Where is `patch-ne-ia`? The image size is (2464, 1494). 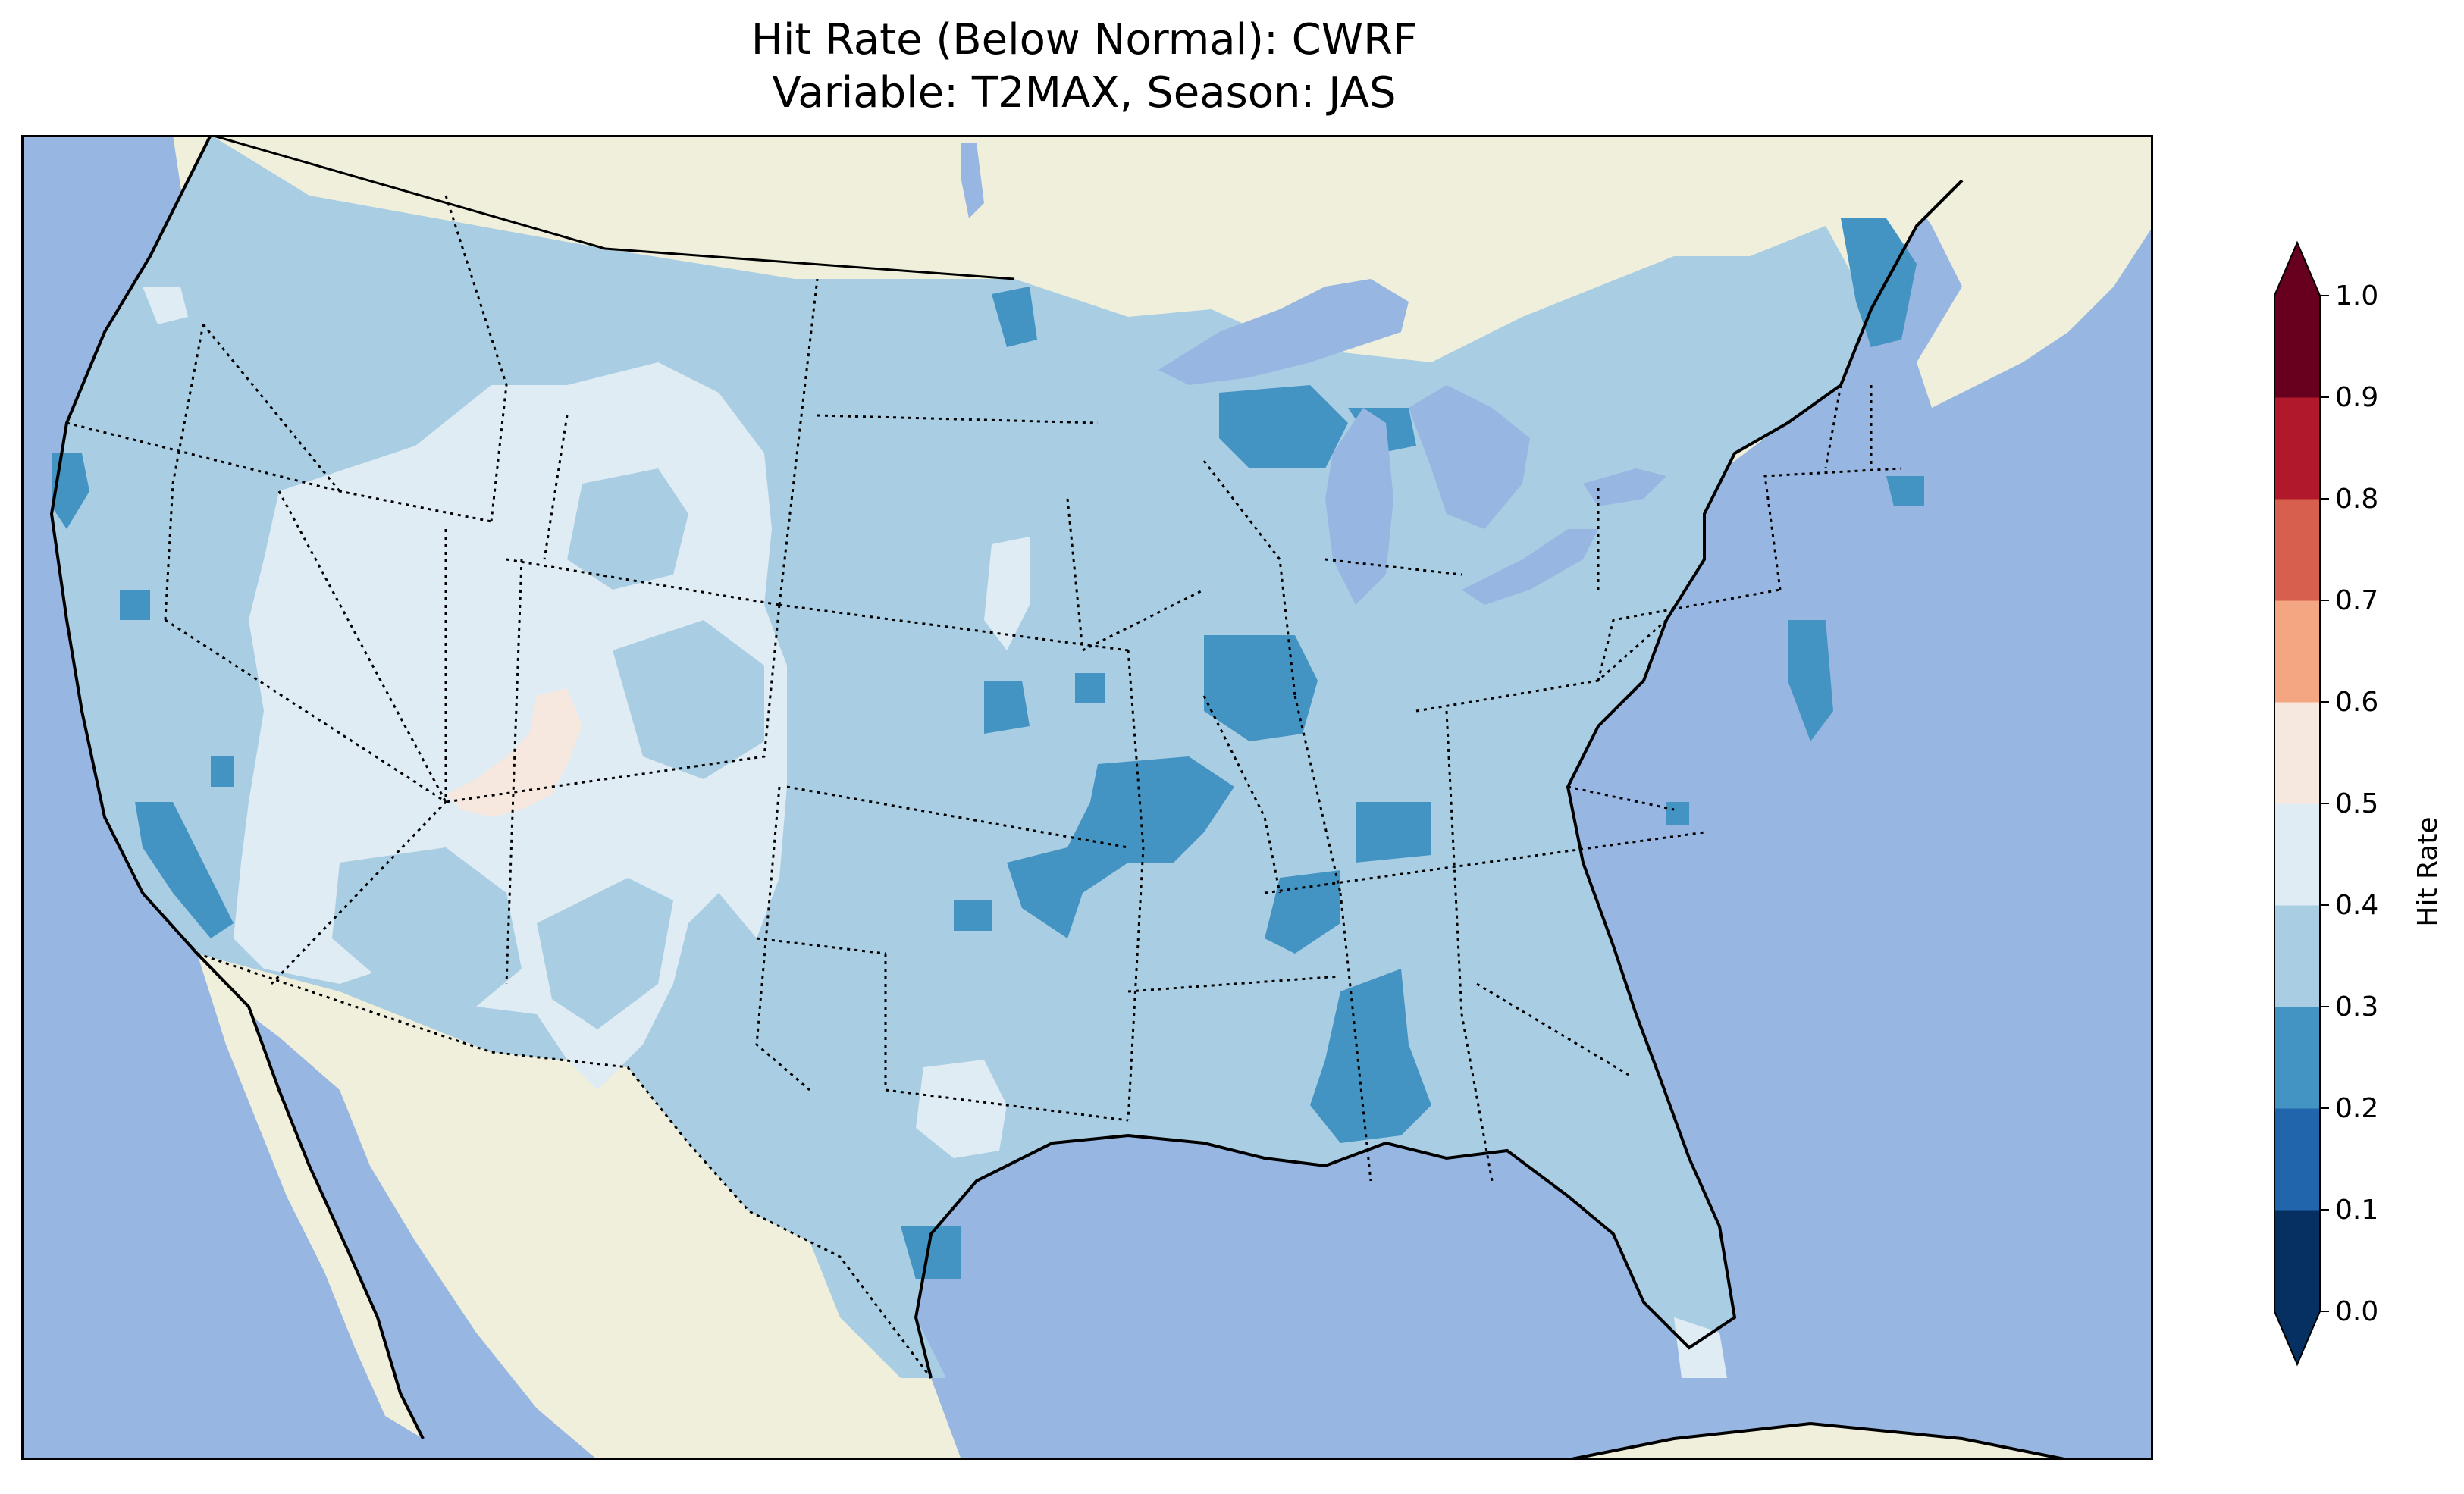
patch-ne-ia is located at coordinates (1090, 688).